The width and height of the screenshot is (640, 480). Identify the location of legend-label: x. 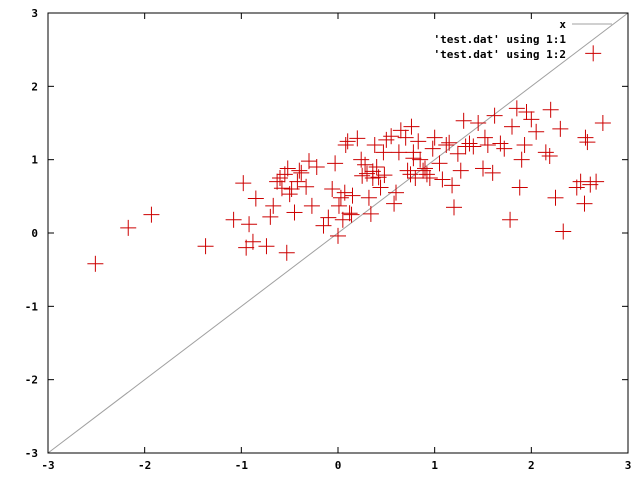
(562, 24).